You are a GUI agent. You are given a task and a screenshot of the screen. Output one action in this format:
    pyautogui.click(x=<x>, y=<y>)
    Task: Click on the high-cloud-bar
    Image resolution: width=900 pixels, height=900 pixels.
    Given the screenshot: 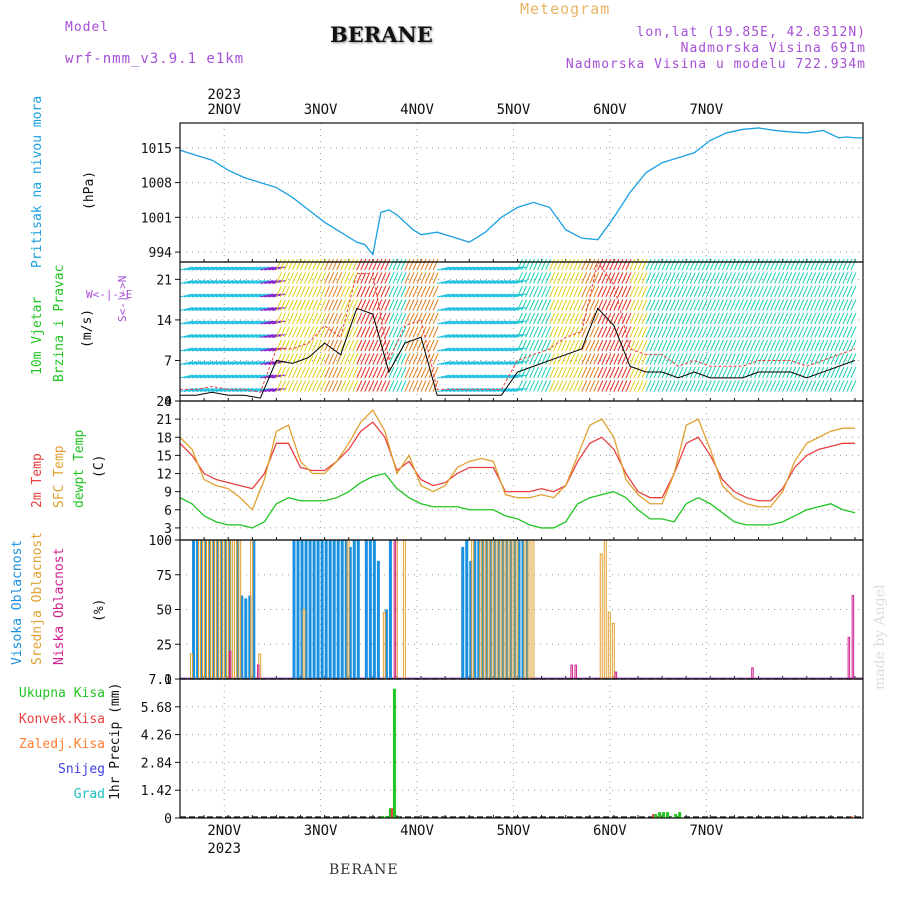 What is the action you would take?
    pyautogui.click(x=358, y=609)
    